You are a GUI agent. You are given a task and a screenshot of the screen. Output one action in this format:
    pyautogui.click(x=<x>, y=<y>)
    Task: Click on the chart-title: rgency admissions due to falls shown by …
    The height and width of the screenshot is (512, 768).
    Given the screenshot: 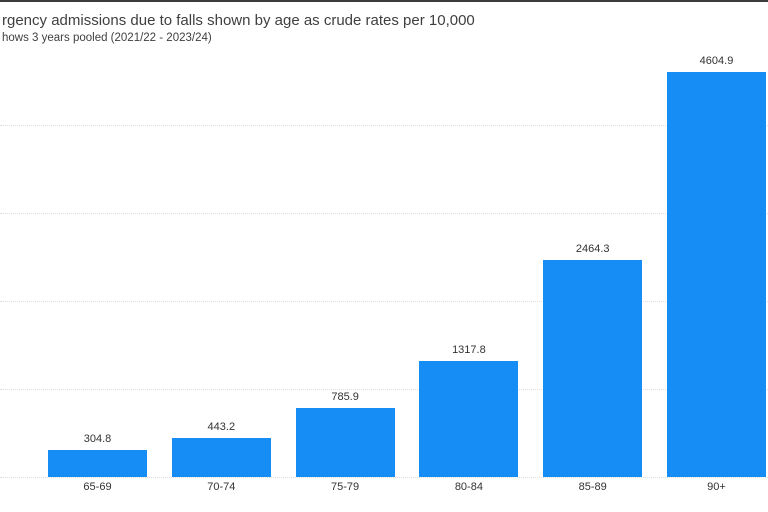 What is the action you would take?
    pyautogui.click(x=238, y=20)
    